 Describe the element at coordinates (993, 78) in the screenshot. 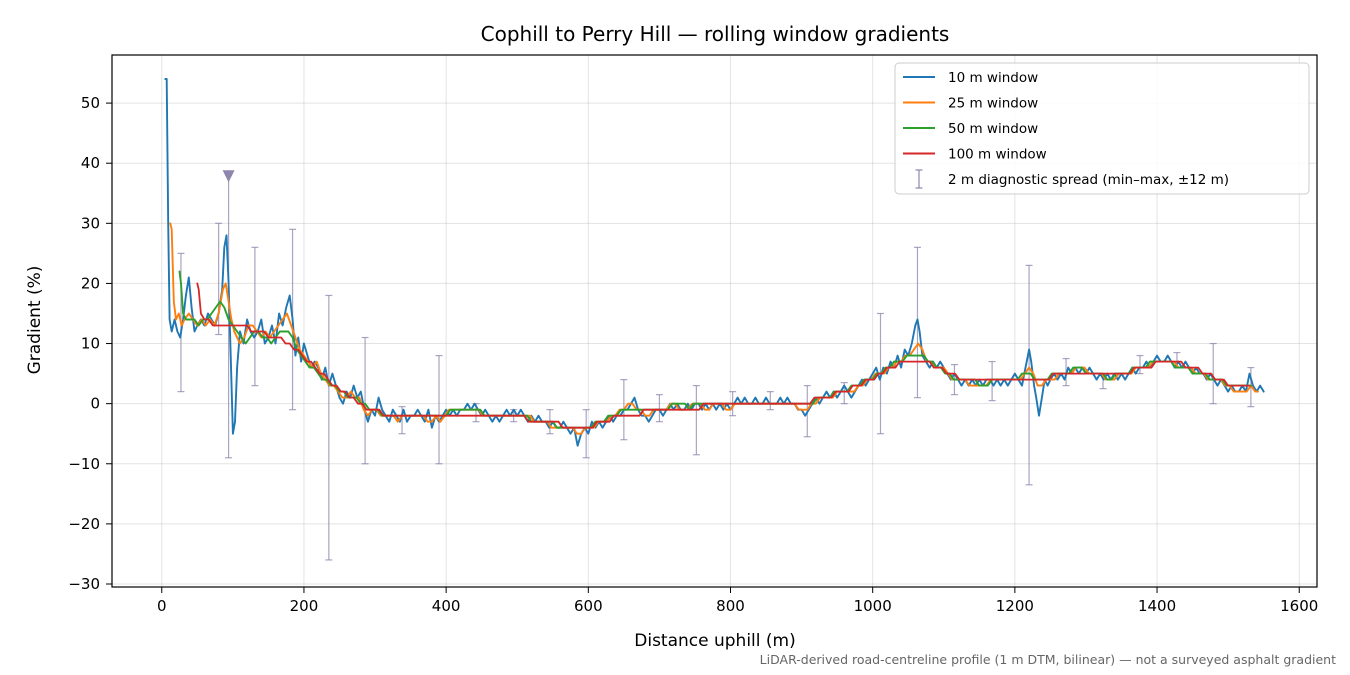

I see `legend-label: 10 m window` at that location.